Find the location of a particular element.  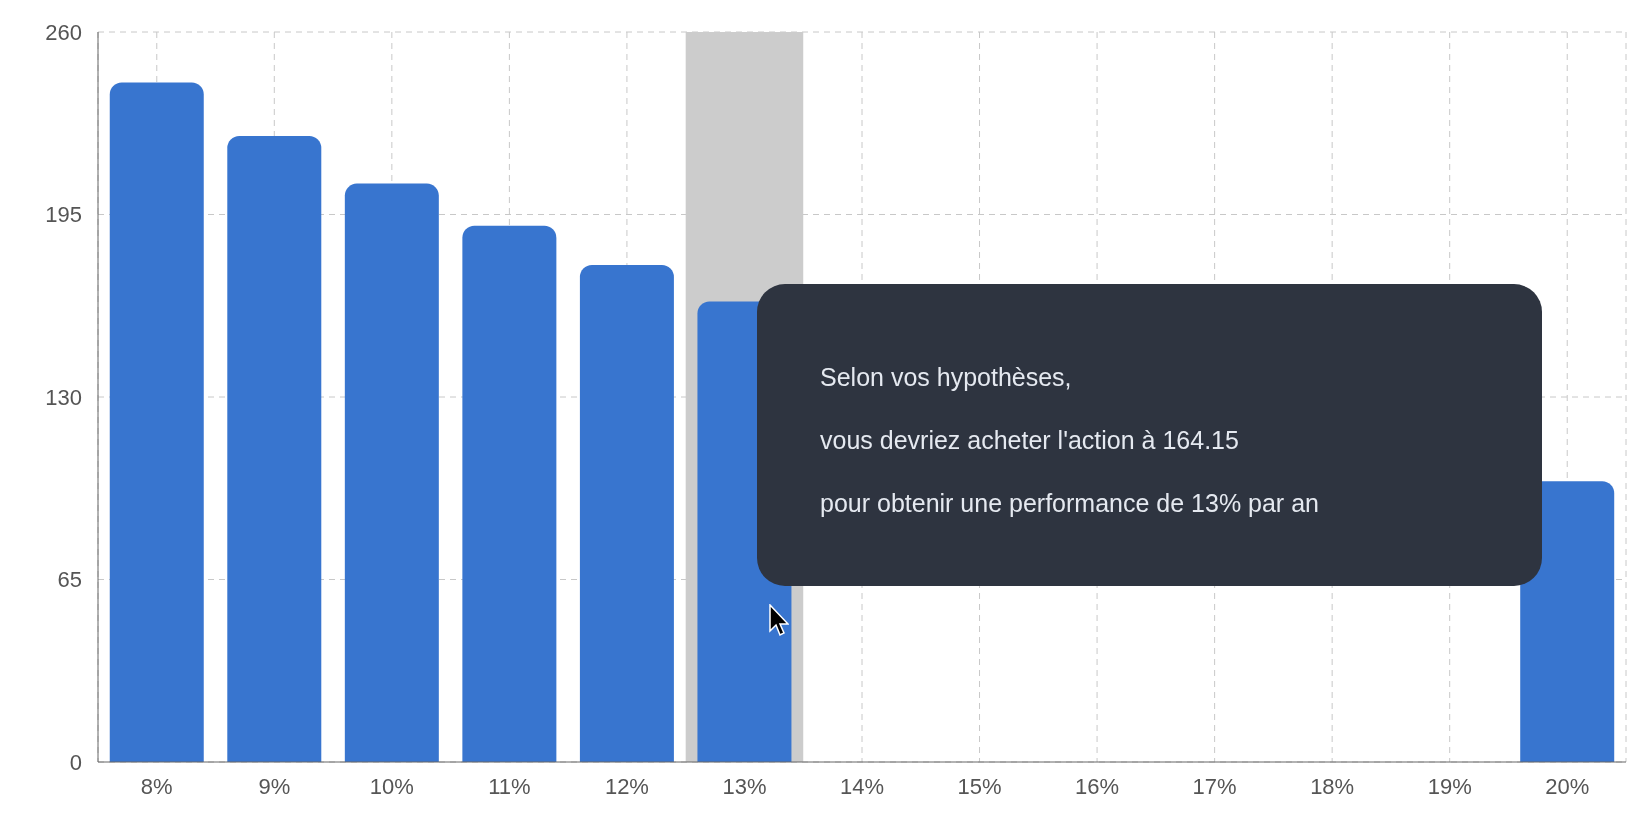

annotation: vous devriez acheter l'action à 164.15 is located at coordinates (1030, 440).